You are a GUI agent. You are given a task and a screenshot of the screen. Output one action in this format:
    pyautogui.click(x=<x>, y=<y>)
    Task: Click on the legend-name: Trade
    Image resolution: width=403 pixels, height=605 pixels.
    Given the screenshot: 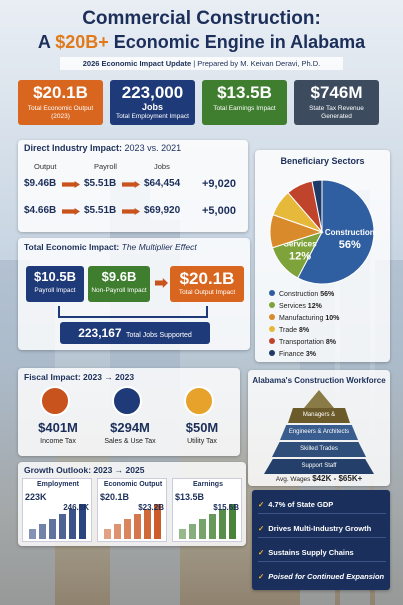 What is the action you would take?
    pyautogui.click(x=288, y=330)
    